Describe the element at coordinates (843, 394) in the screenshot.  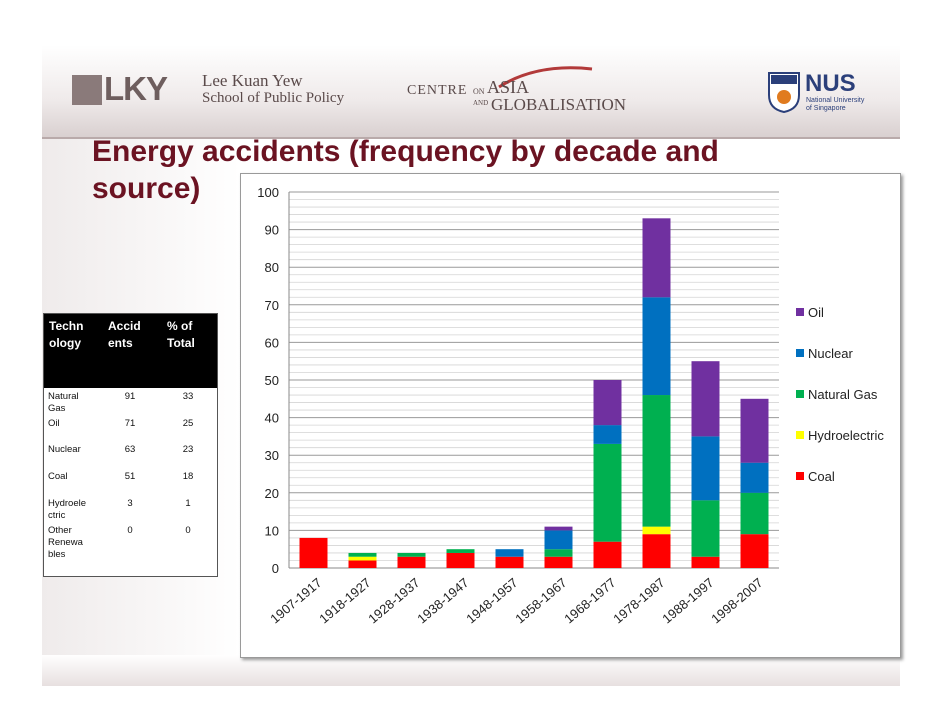
I see `legend-label: Natural Gas` at that location.